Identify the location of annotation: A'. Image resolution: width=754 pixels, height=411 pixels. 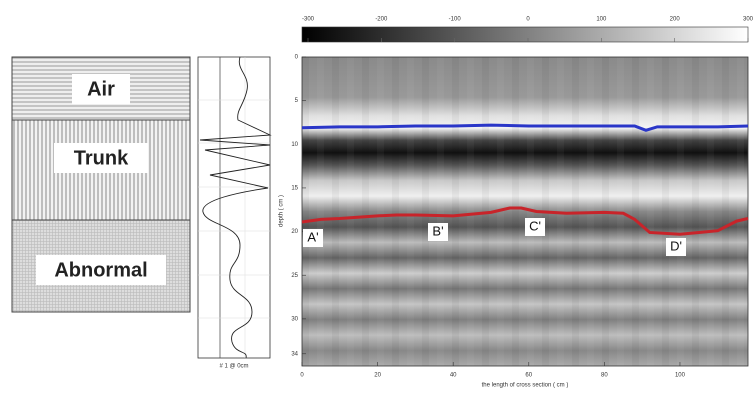
(312, 236).